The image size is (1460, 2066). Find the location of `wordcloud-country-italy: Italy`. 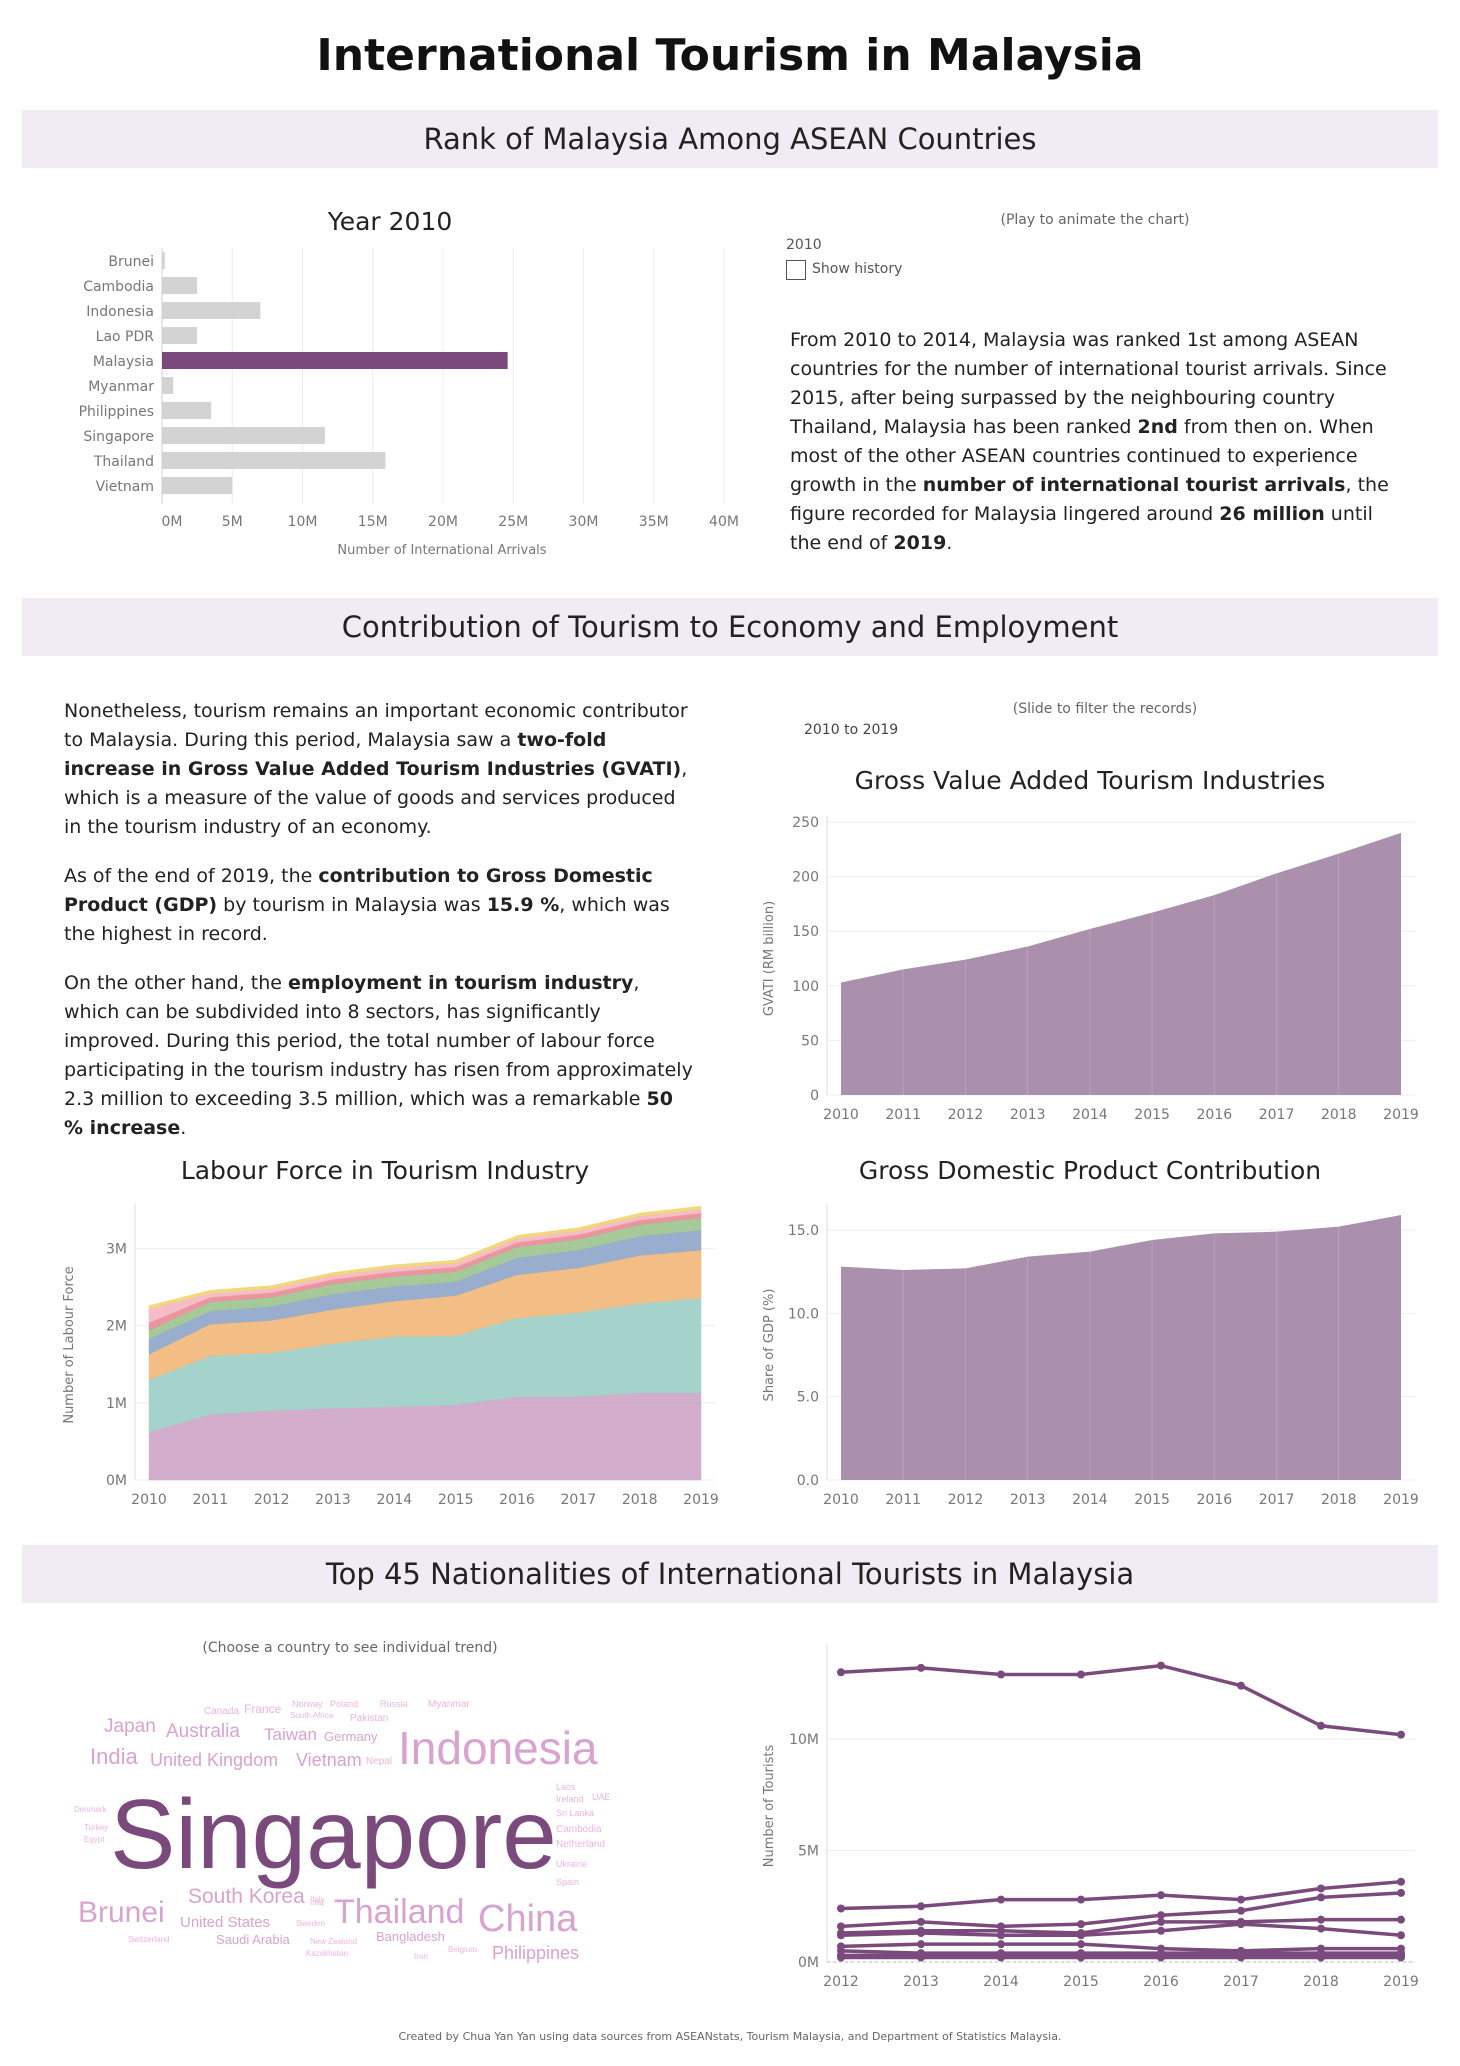

wordcloud-country-italy: Italy is located at coordinates (317, 1899).